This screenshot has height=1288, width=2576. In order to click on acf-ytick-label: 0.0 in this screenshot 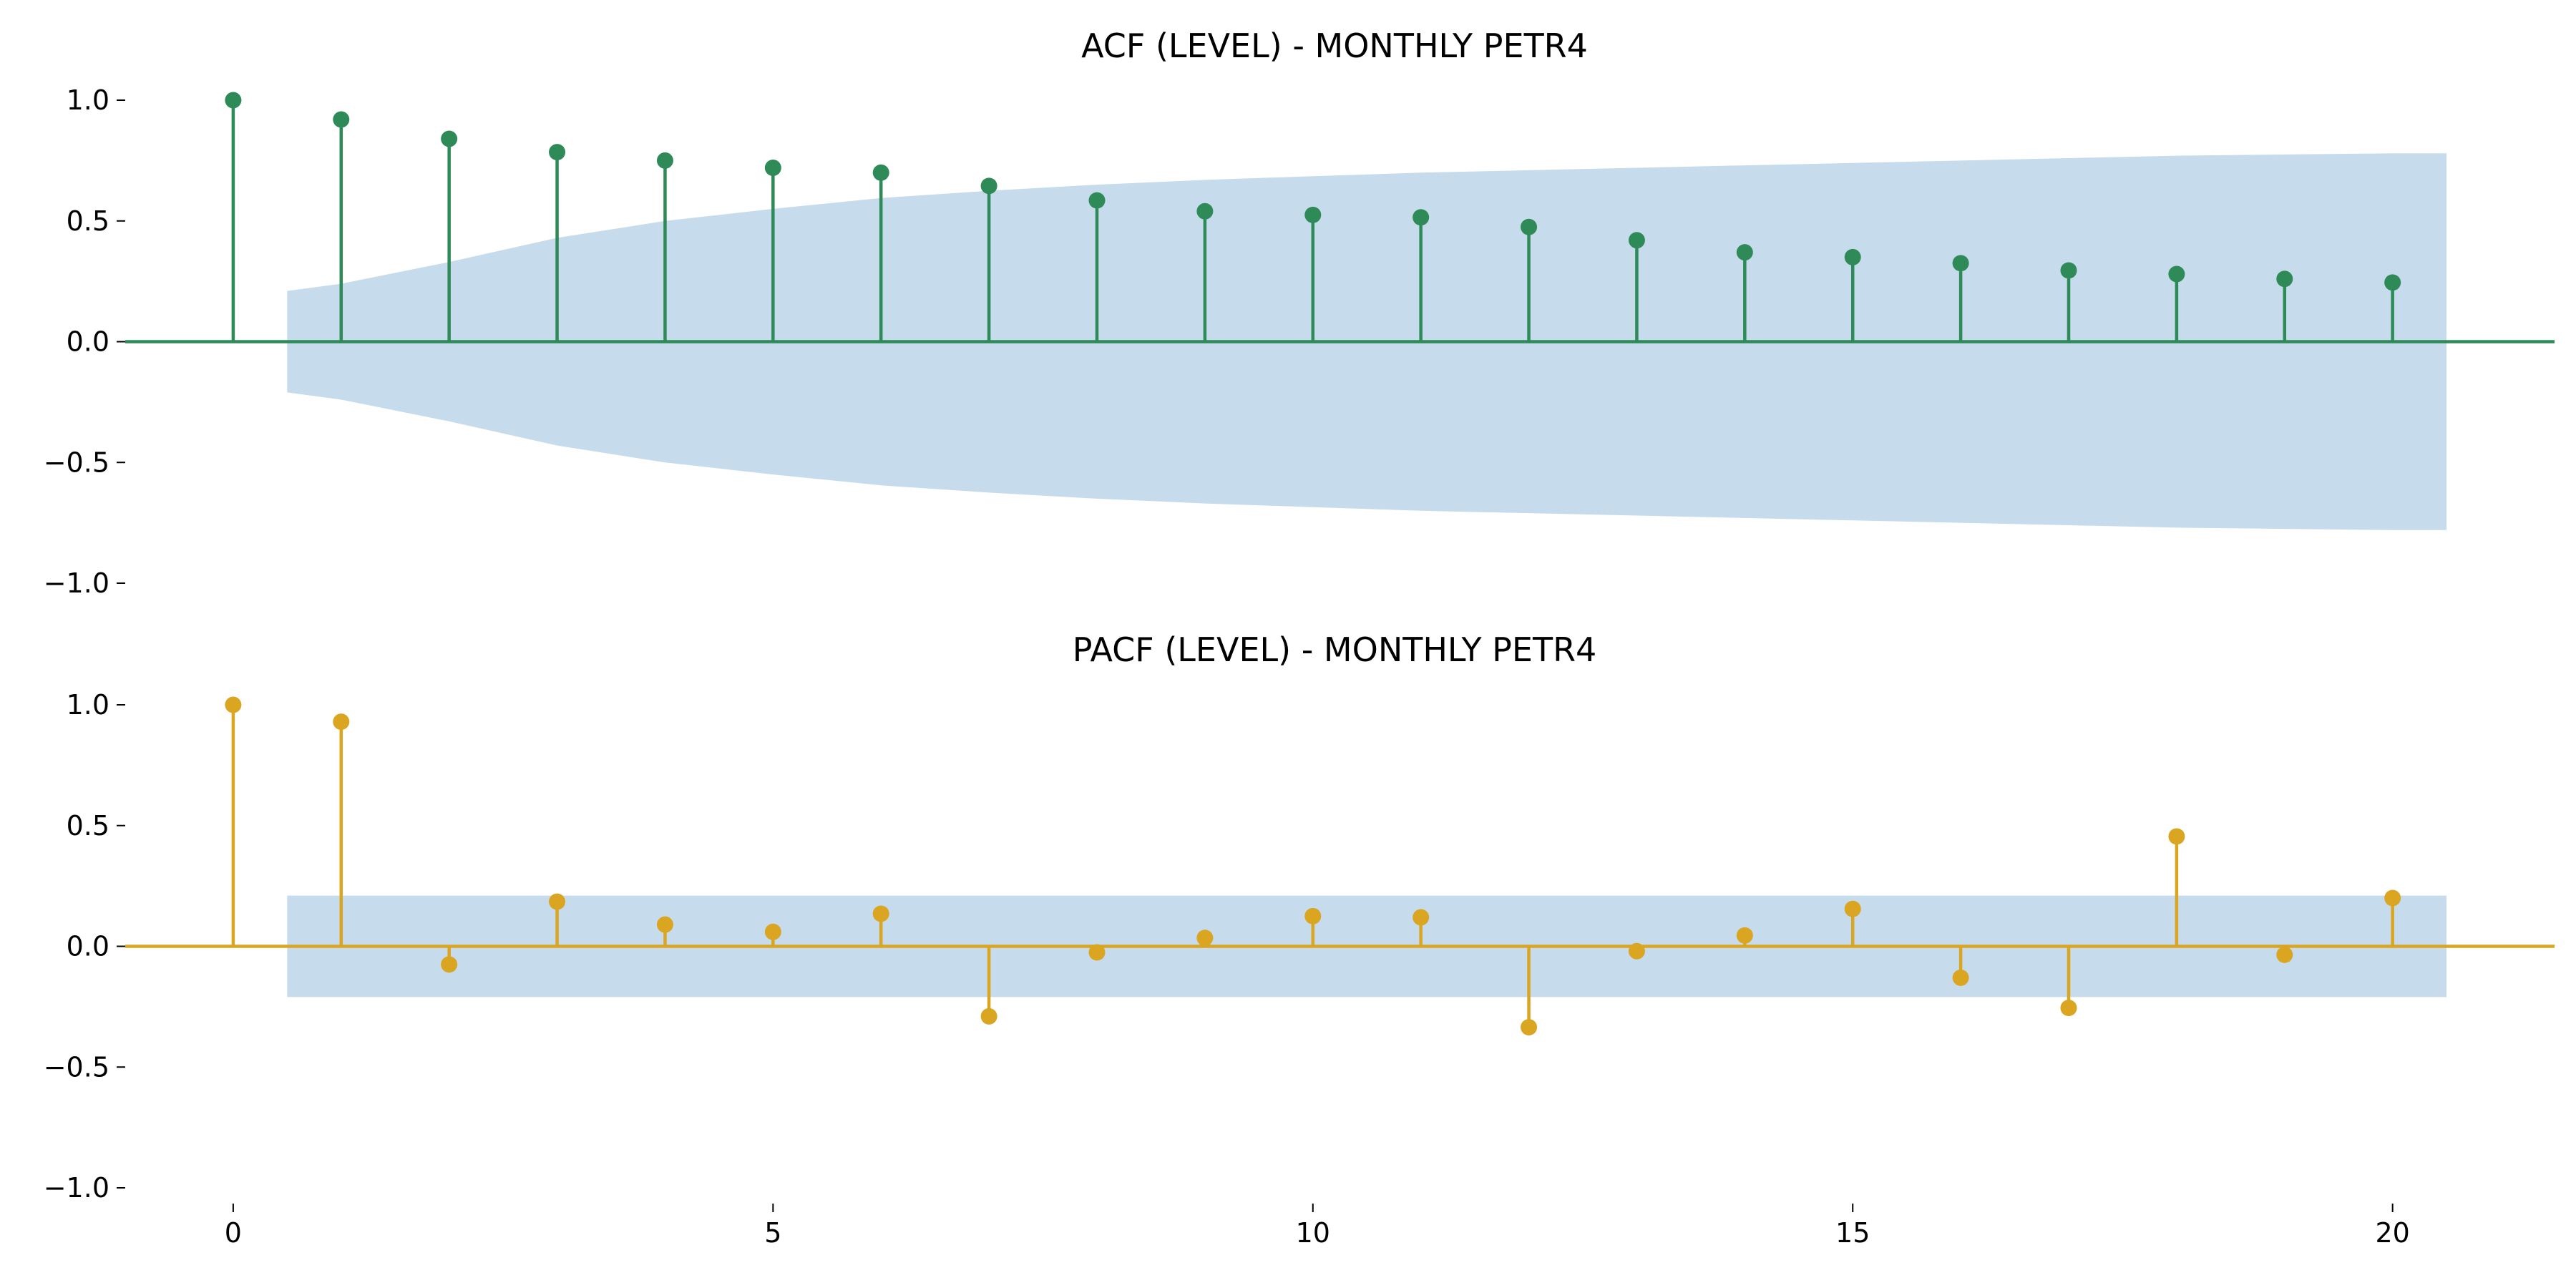, I will do `click(88, 342)`.